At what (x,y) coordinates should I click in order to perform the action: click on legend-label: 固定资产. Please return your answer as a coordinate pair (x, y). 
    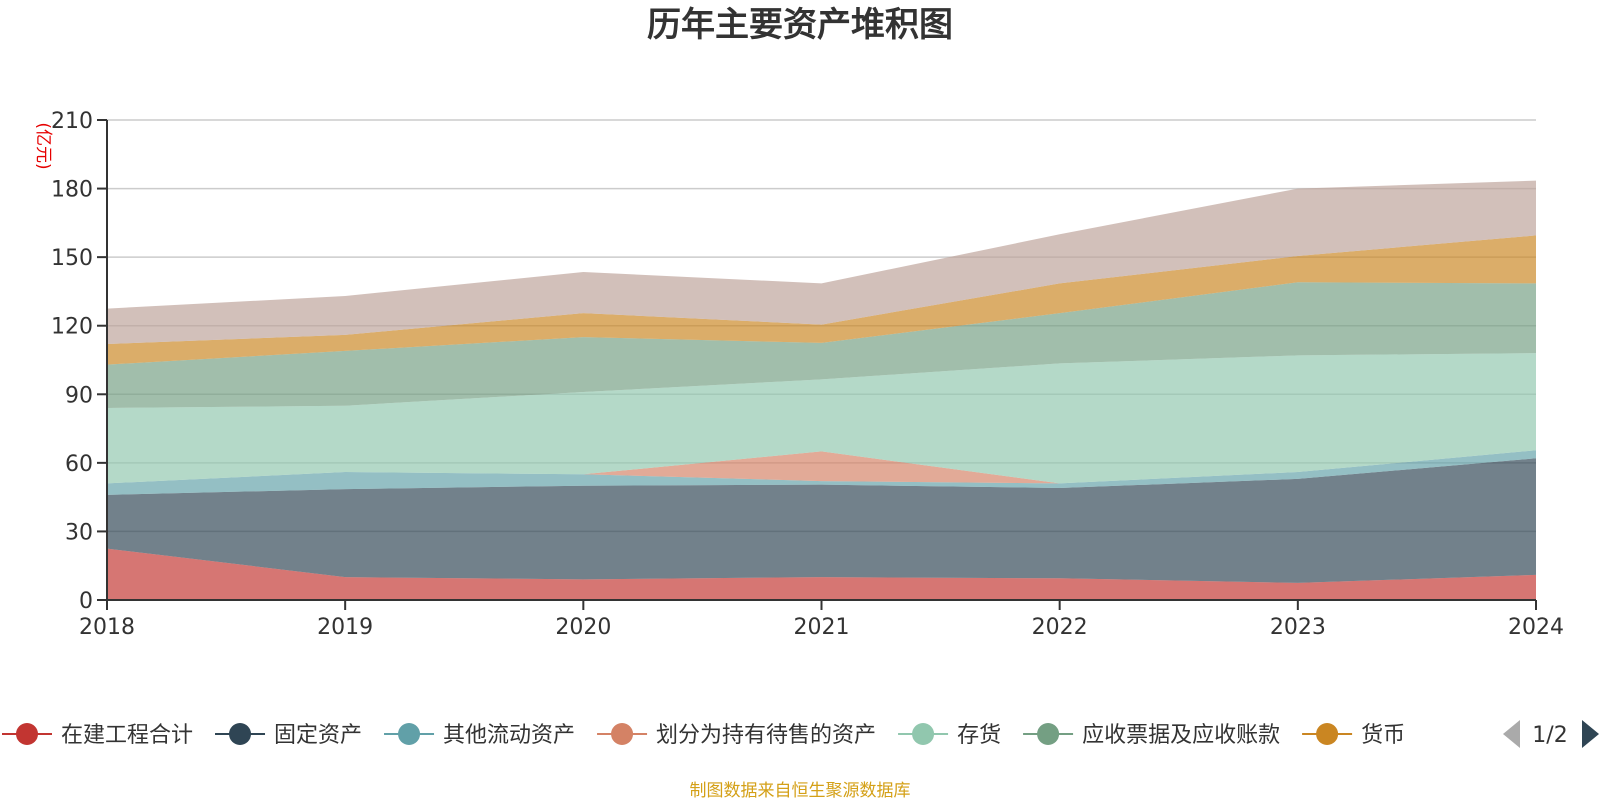
    Looking at the image, I should click on (318, 735).